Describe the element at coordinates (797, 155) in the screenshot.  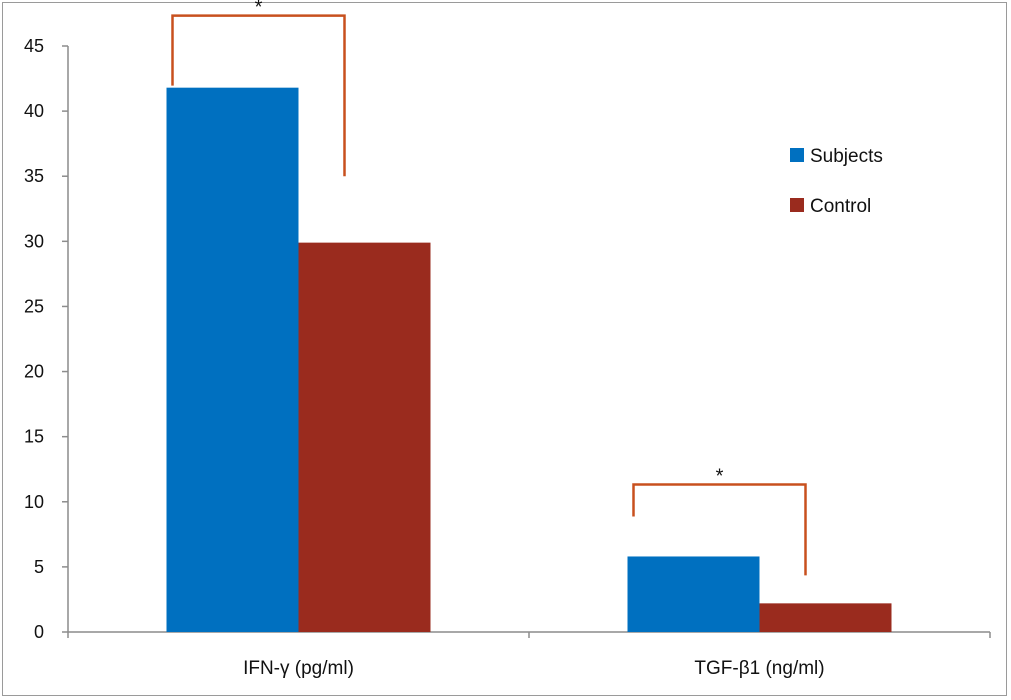
I see `legend-swatch-subjects` at that location.